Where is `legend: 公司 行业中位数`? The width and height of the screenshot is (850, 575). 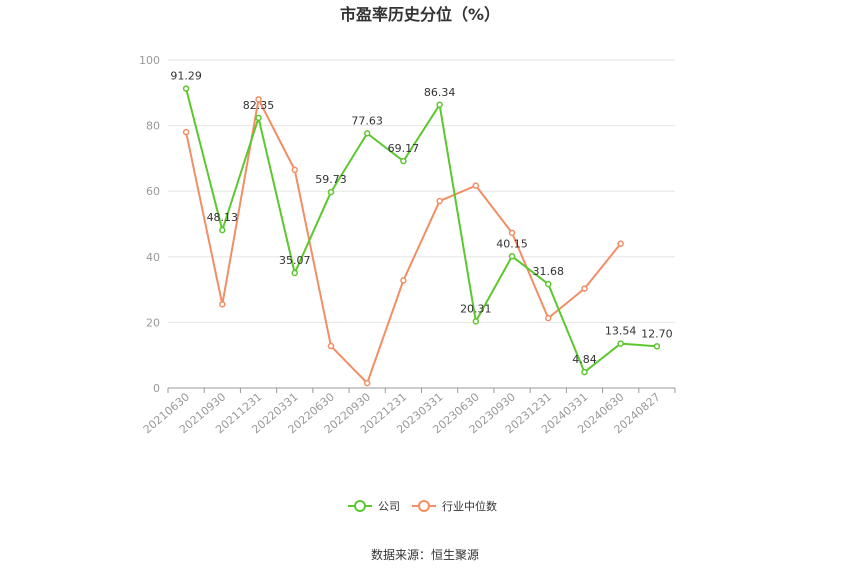
legend: 公司 行业中位数 is located at coordinates (422, 506).